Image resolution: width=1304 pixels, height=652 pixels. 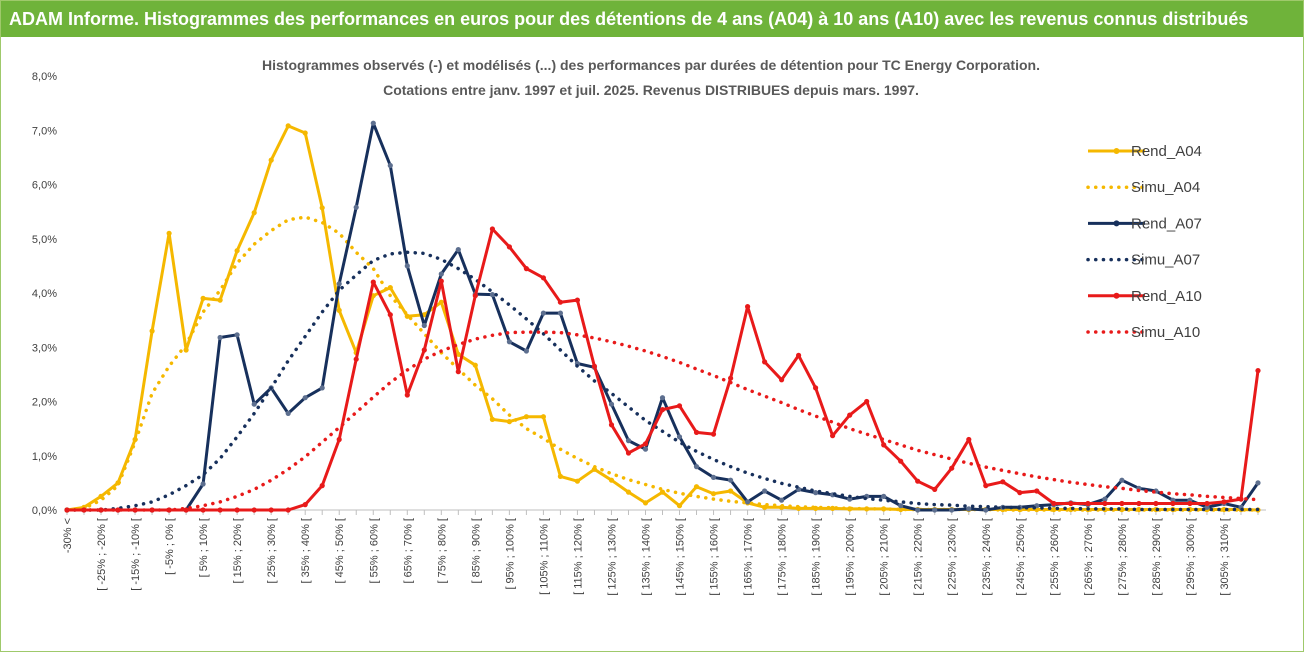 What do you see at coordinates (987, 557) in the screenshot?
I see `x-tick-label: [ 235% ; 240% [` at bounding box center [987, 557].